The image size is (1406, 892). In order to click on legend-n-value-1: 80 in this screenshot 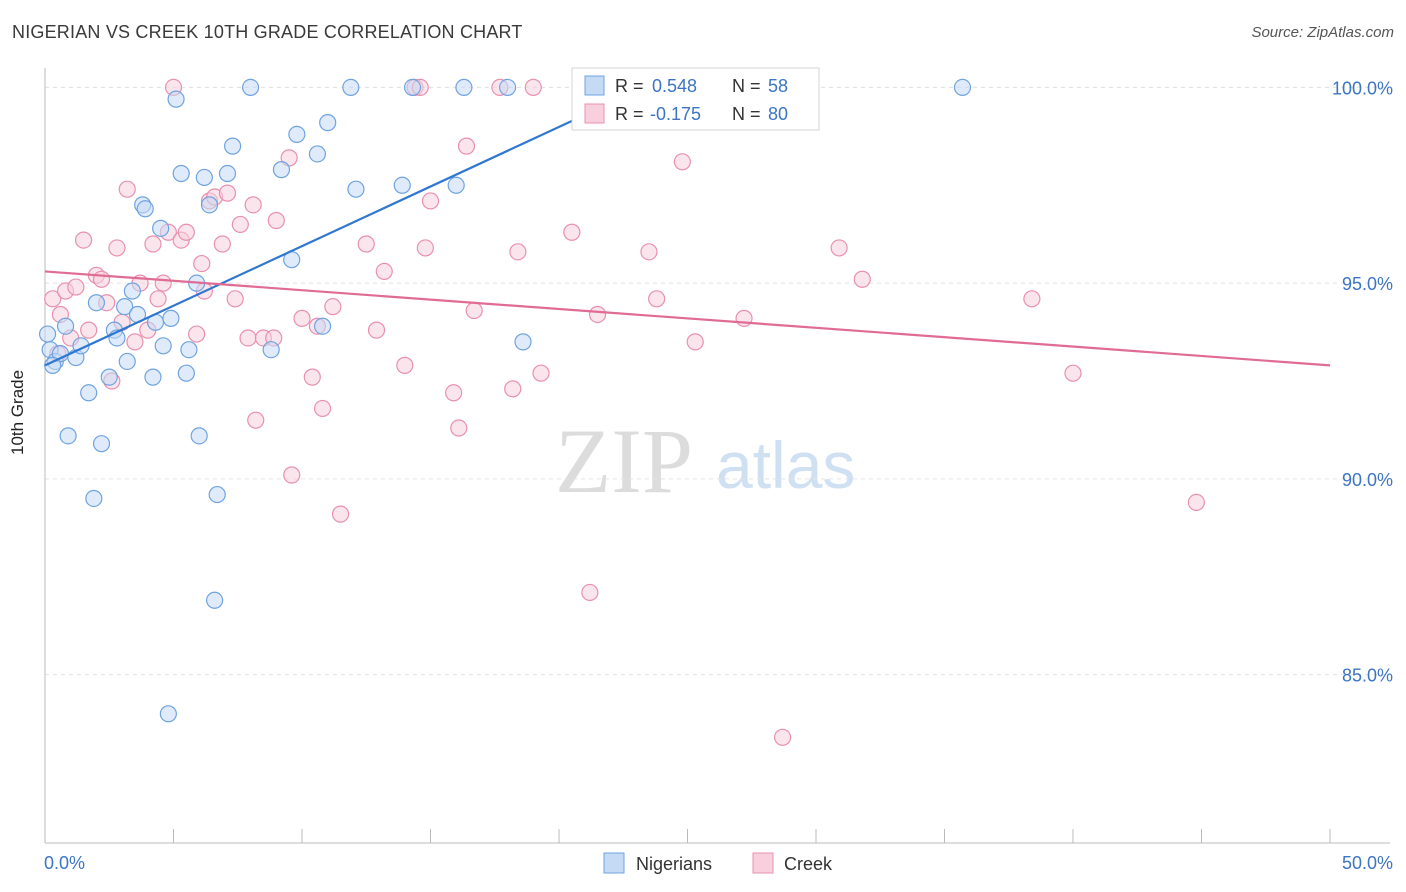, I will do `click(778, 114)`.